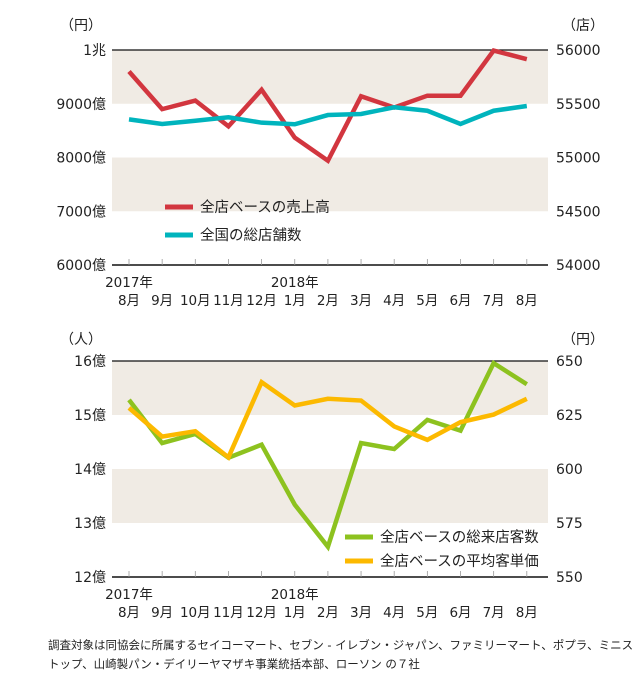 The image size is (640, 687). Describe the element at coordinates (90, 524) in the screenshot. I see `left-tick-label: 13億` at that location.